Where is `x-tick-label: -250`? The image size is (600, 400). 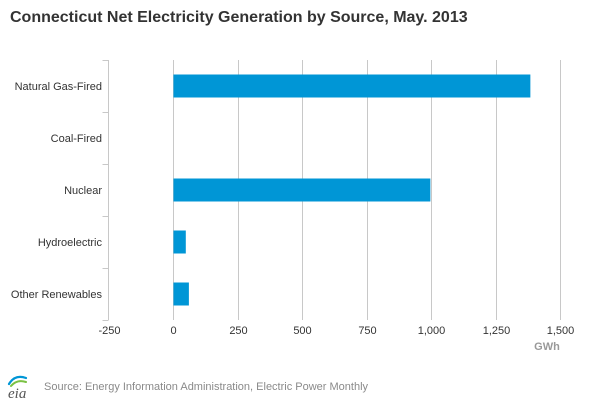 x-tick-label: -250 is located at coordinates (109, 331).